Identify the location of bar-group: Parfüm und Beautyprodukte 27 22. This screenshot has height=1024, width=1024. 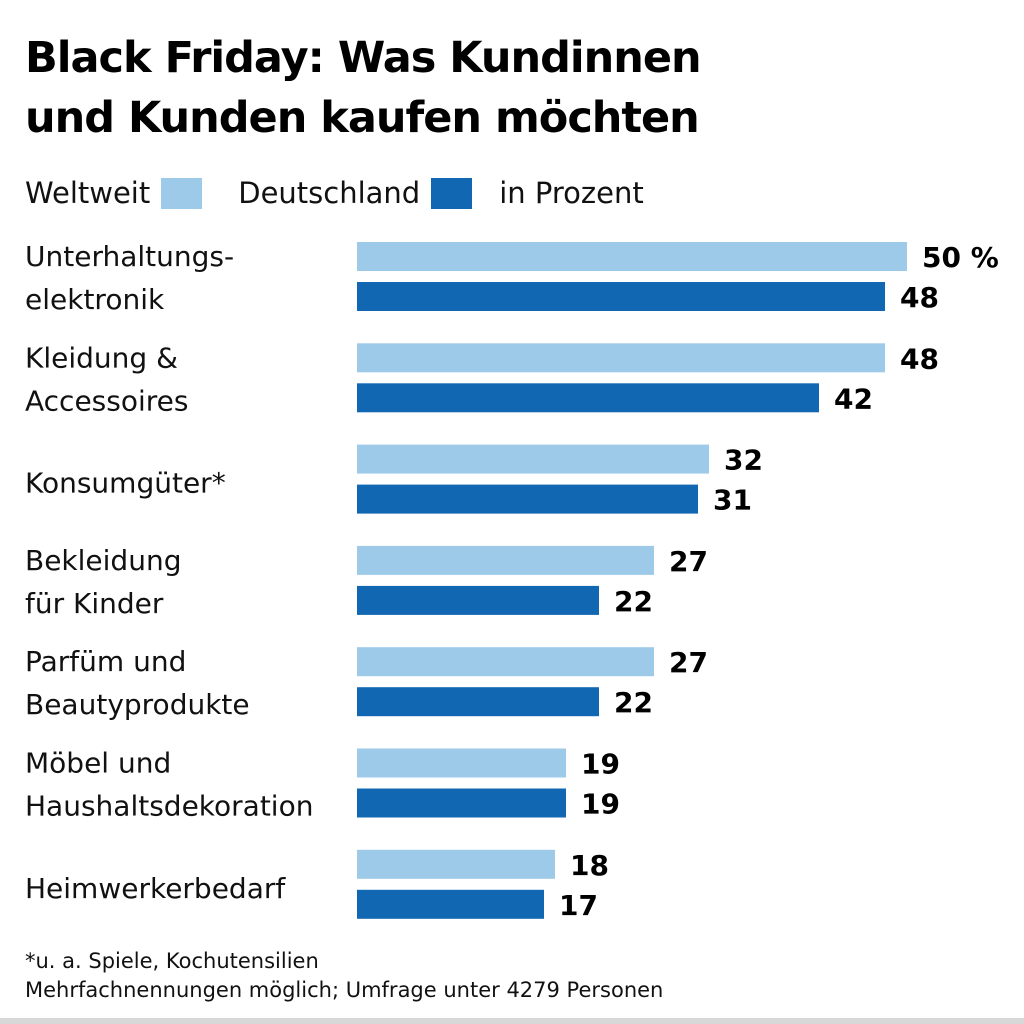
(366, 683).